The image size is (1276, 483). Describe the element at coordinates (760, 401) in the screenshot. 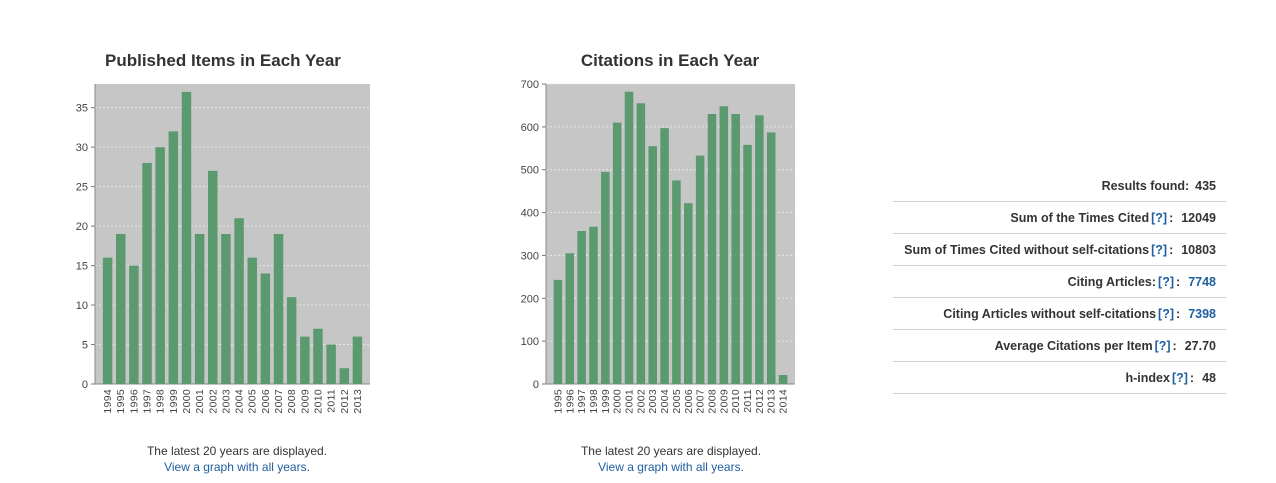

I see `citations-x-tick-label: 2012` at that location.